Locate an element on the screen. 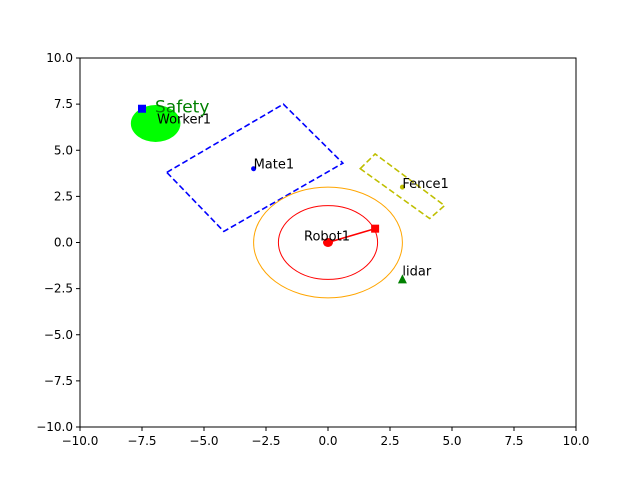 This screenshot has height=480, width=640. robot-arm-line is located at coordinates (351, 235).